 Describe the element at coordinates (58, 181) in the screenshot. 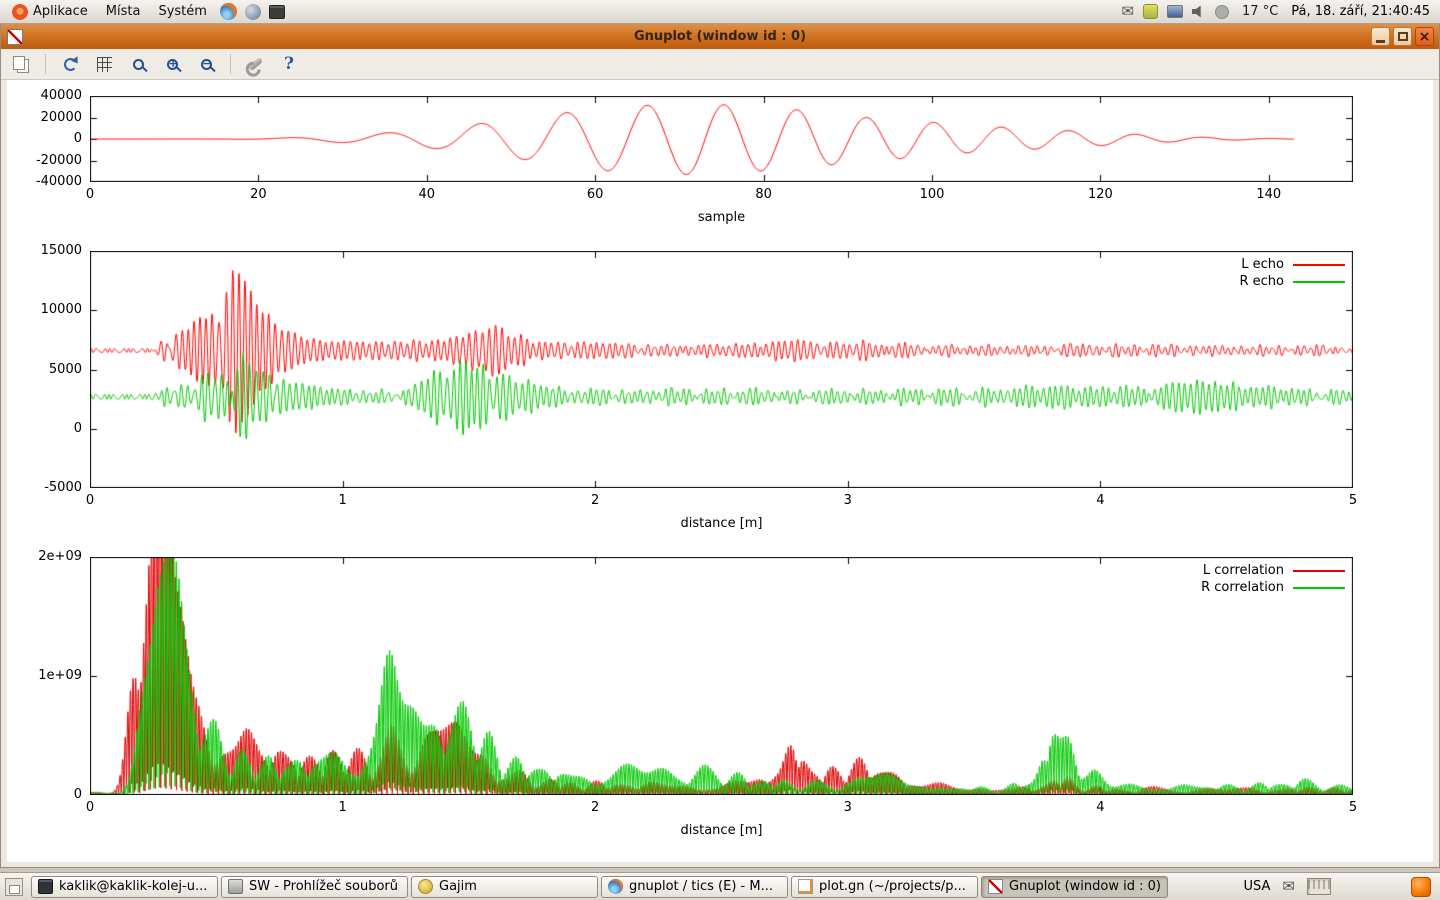

I see `y-tick-label: -40000` at that location.